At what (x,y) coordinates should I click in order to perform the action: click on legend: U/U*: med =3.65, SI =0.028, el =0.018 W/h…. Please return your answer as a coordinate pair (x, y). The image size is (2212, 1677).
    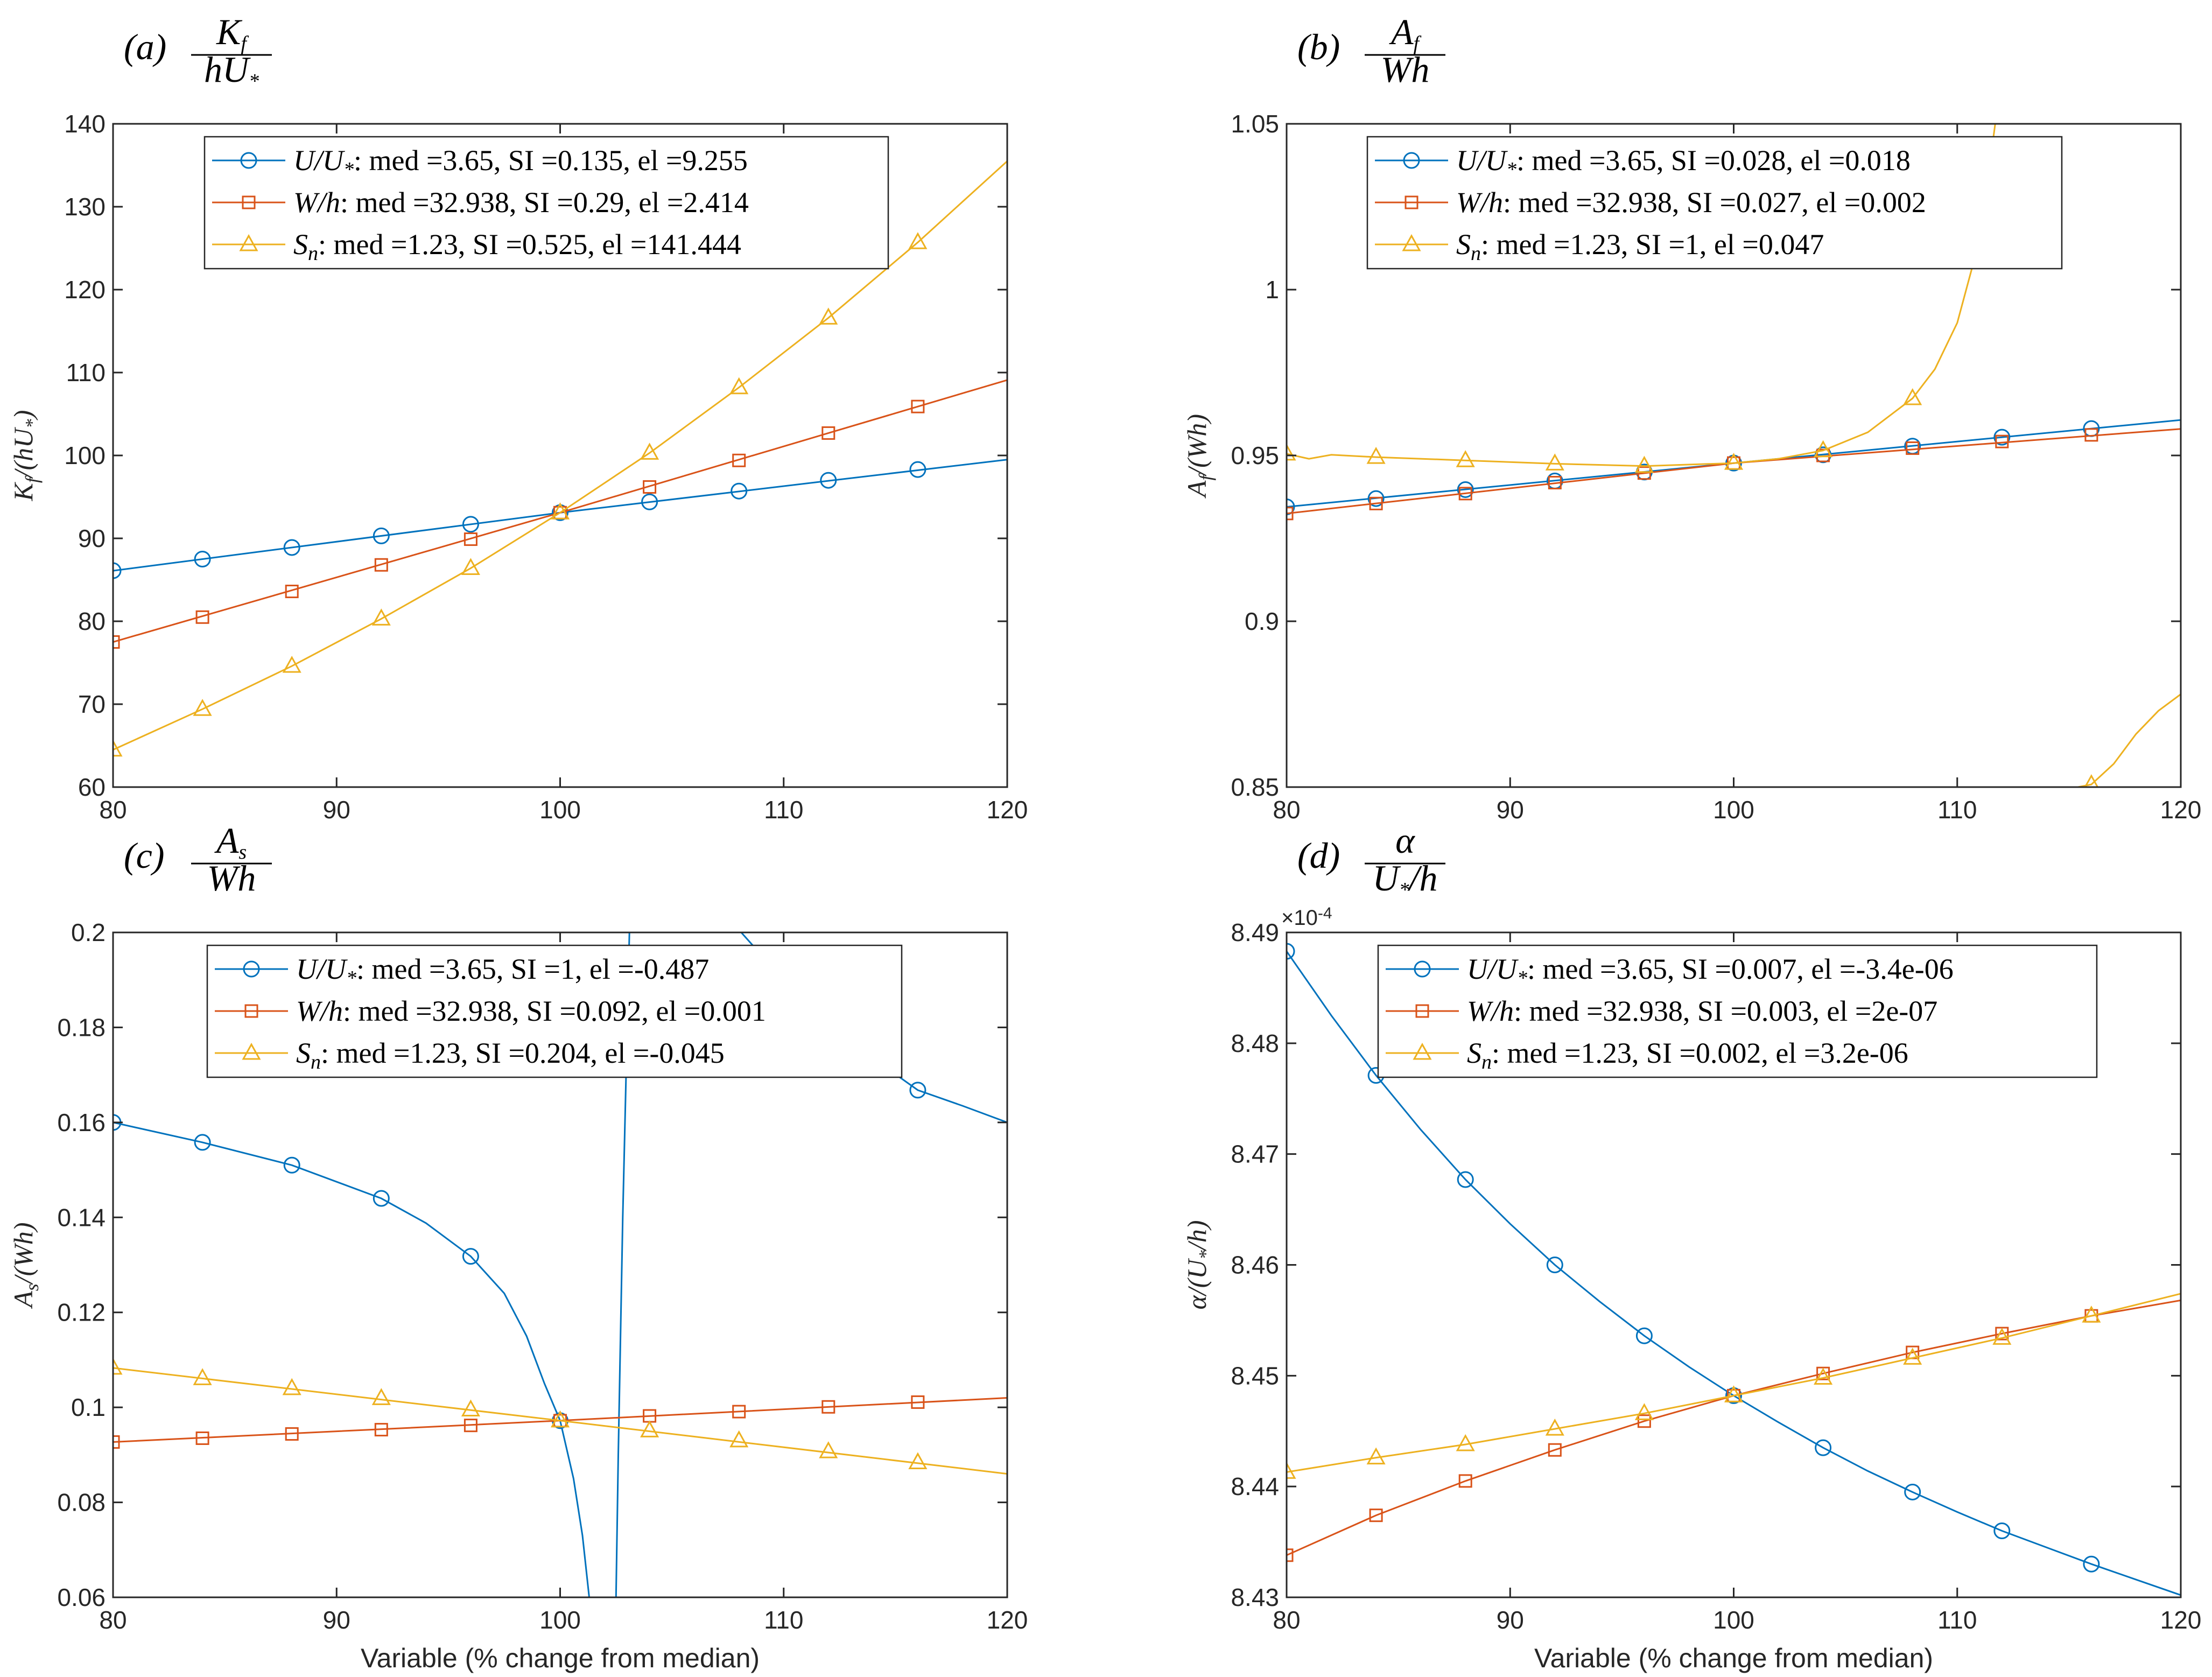
    Looking at the image, I should click on (1714, 203).